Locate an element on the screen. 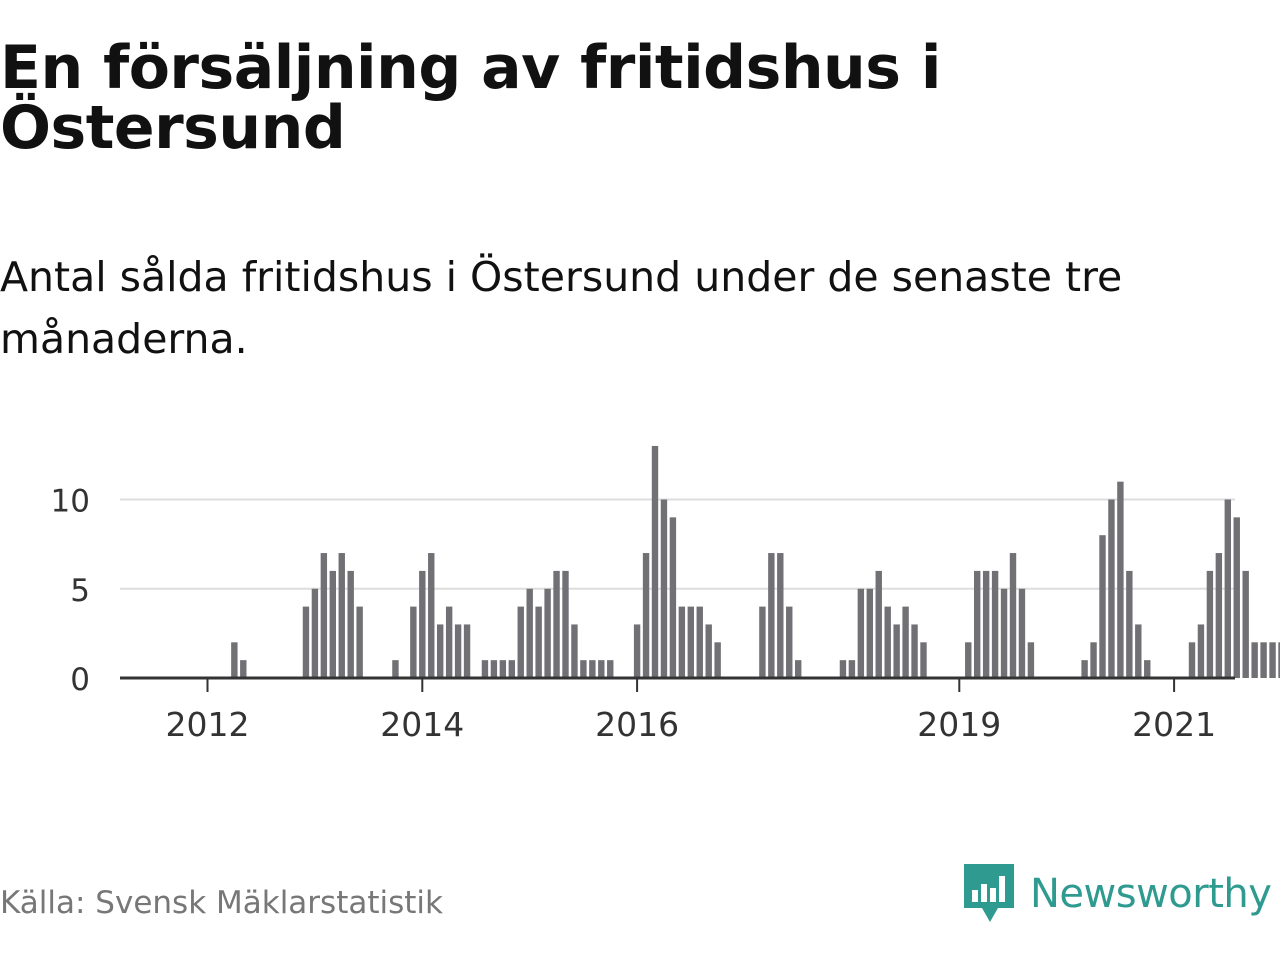 Image resolution: width=1280 pixels, height=960 pixels. x-tick-label: 2012 is located at coordinates (208, 724).